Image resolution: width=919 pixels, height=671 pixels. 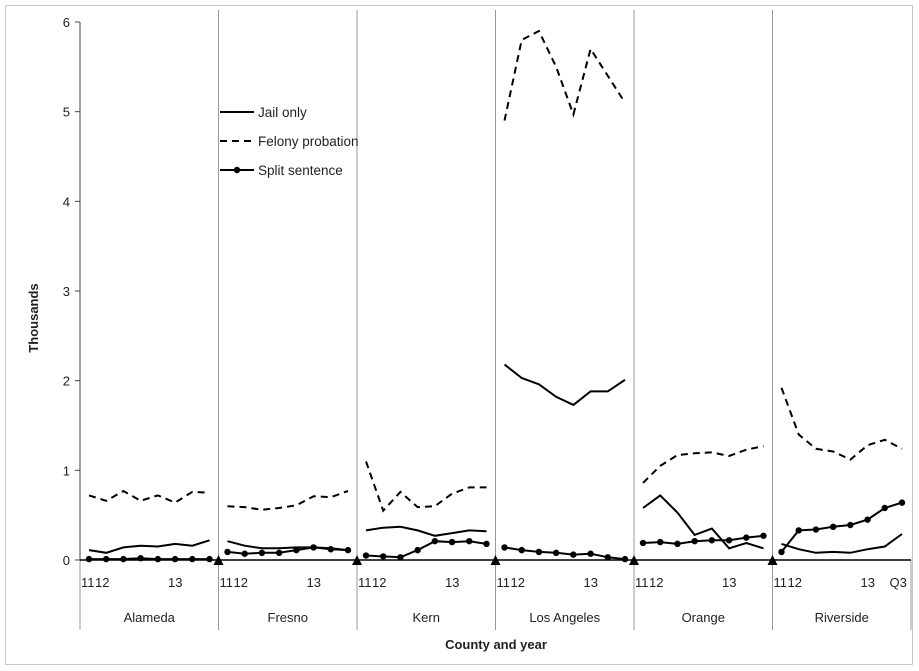 What do you see at coordinates (288, 617) in the screenshot?
I see `county-label: Fresno` at bounding box center [288, 617].